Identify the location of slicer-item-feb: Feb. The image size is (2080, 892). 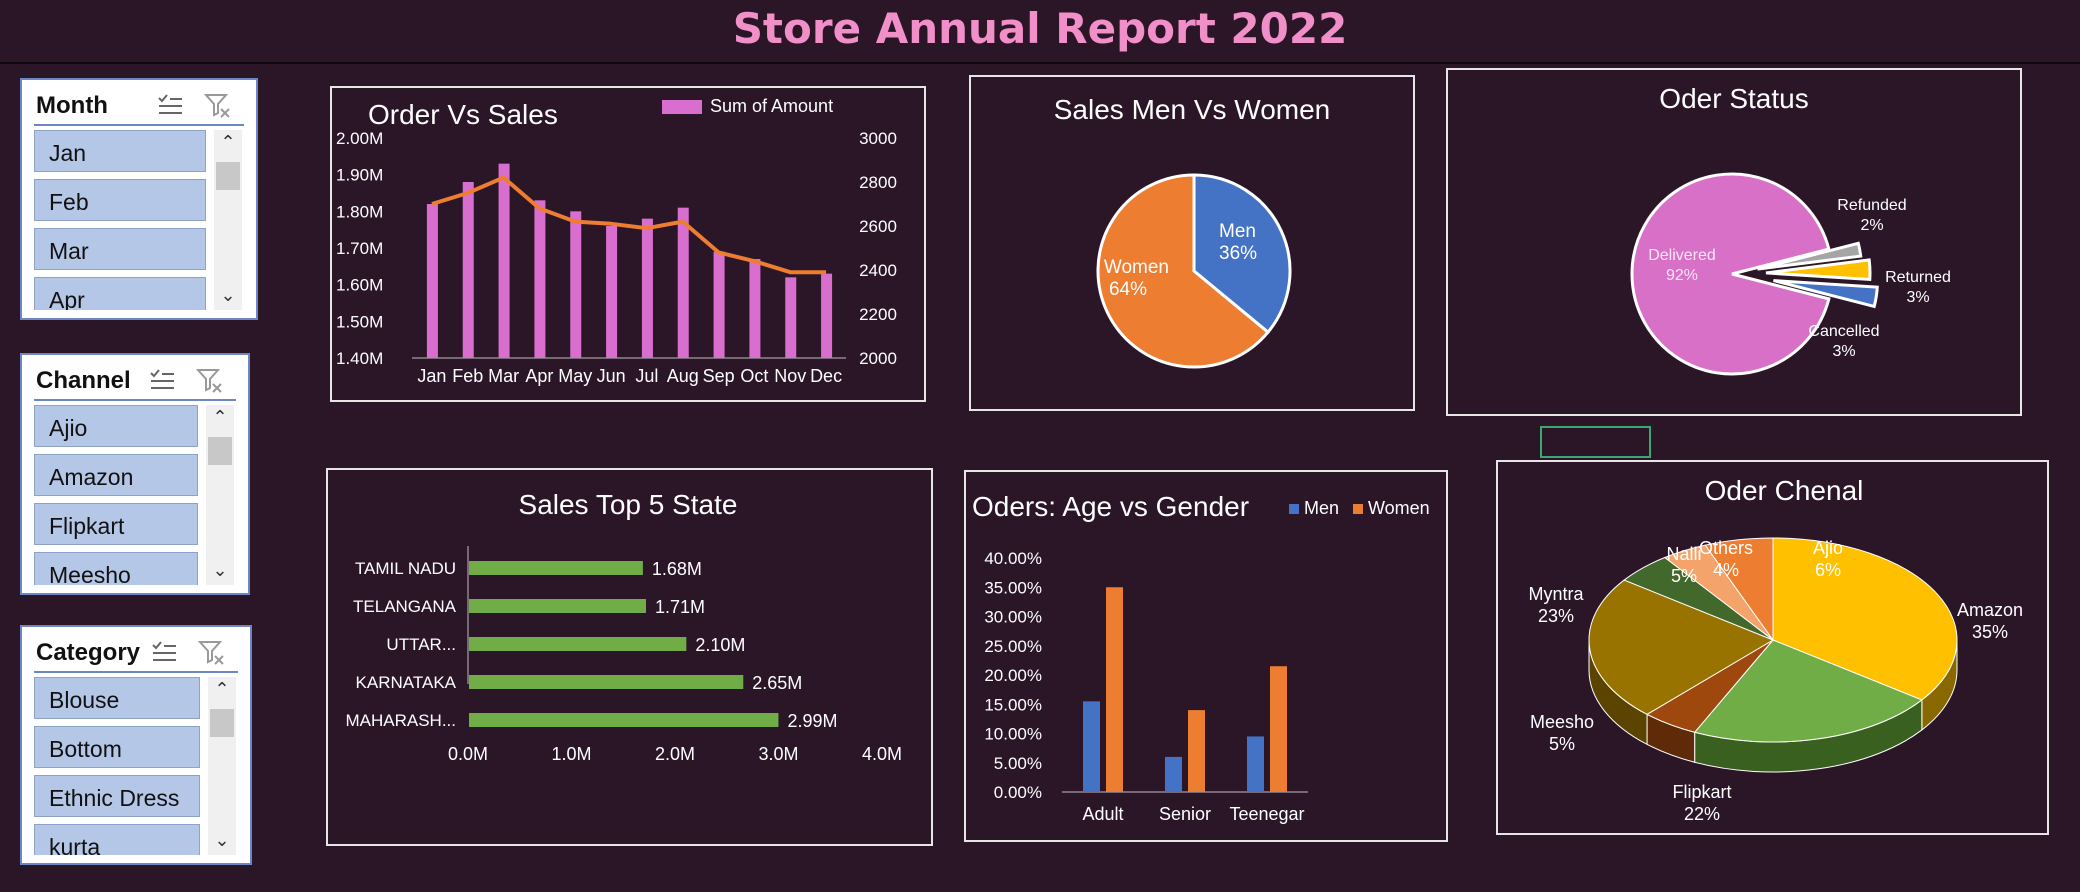
(120, 200).